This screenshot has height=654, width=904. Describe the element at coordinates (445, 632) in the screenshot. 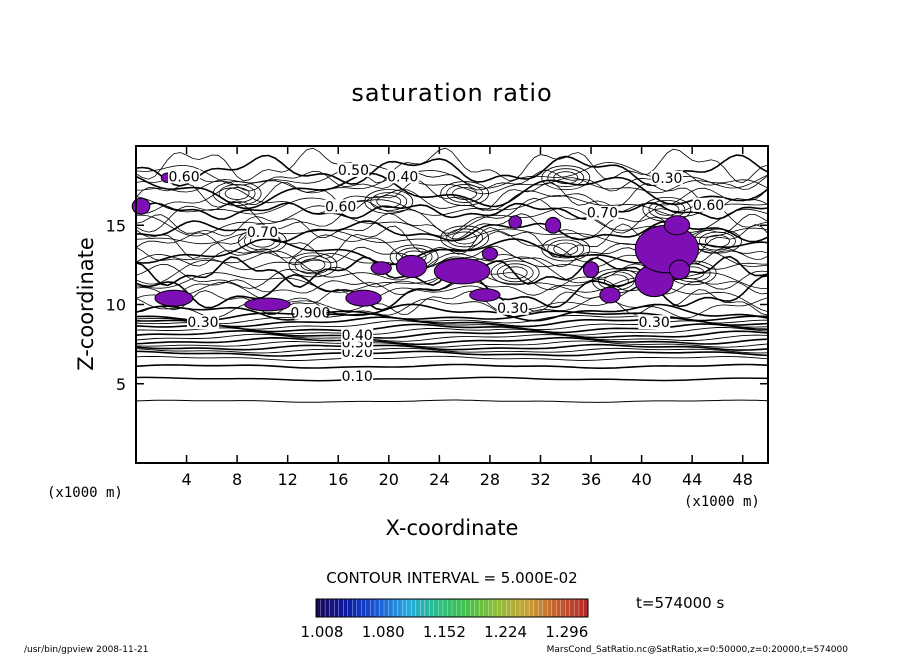

I see `colorbar-tick-labels: 1.008 1.080 1.152 1.224 1.296` at that location.